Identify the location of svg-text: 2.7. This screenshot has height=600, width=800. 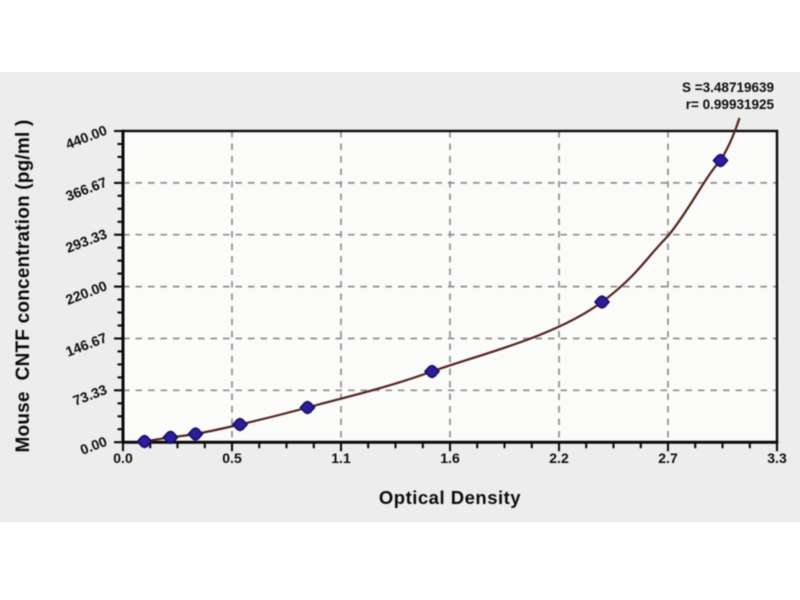
(668, 458).